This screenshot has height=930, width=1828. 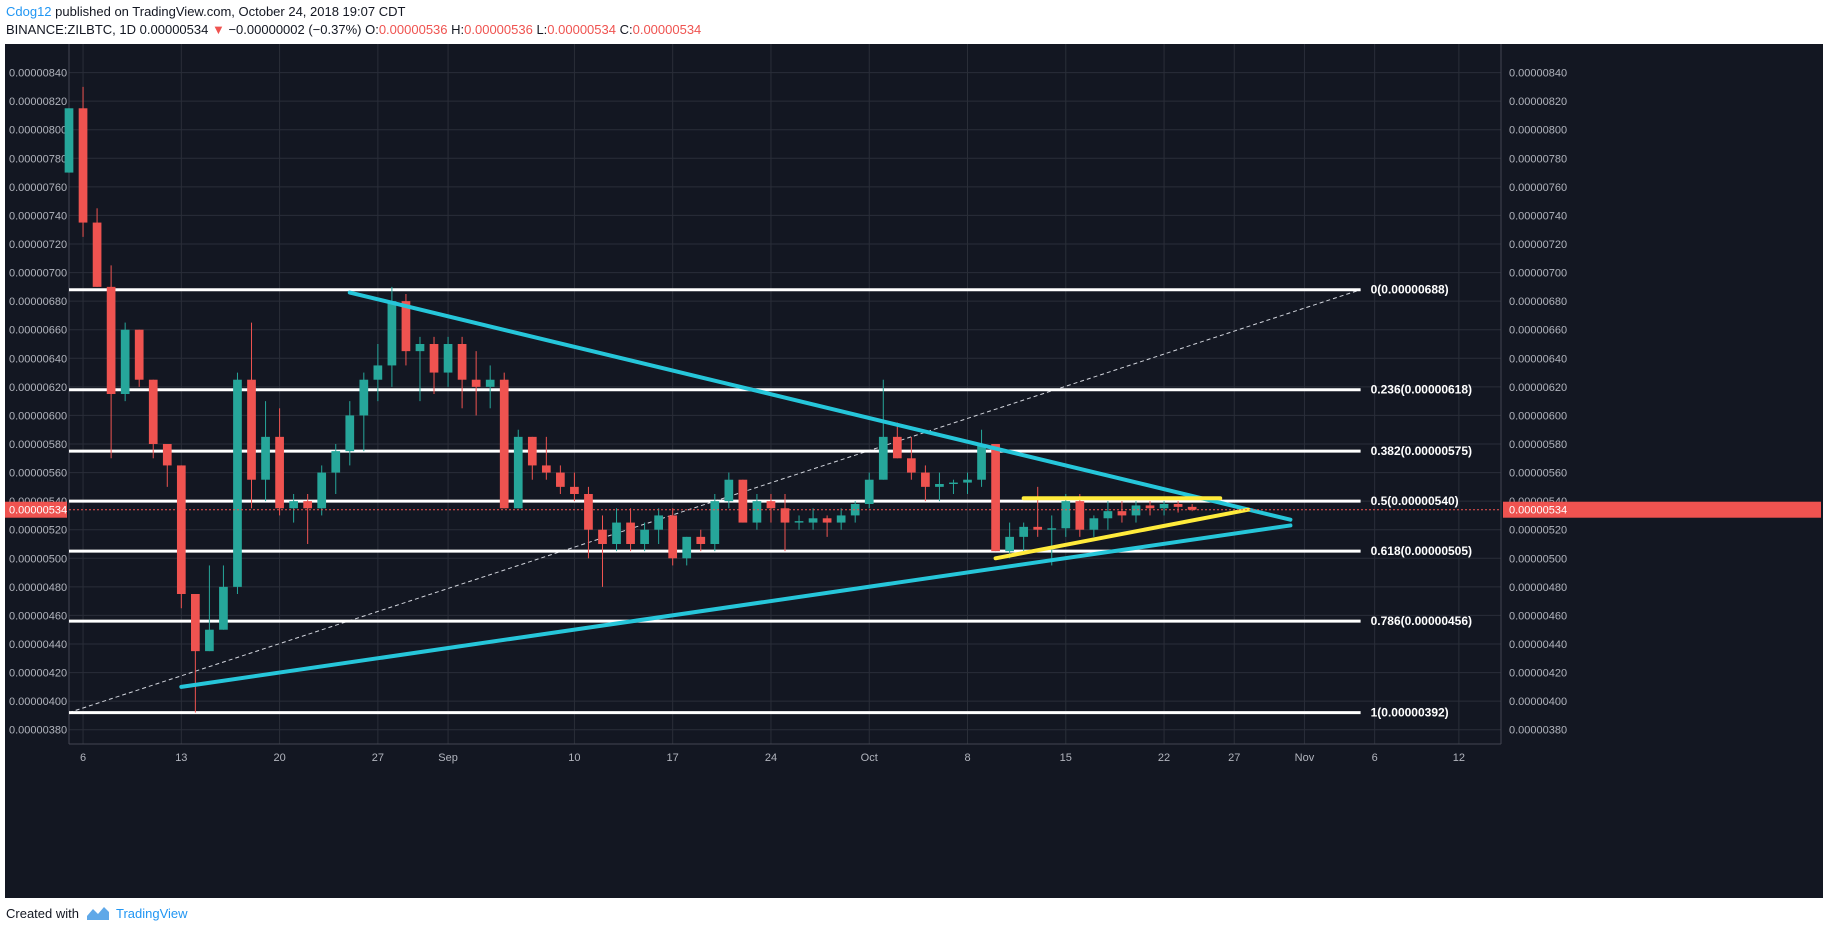 What do you see at coordinates (38, 616) in the screenshot?
I see `y-tick-label-left: 0.00000460` at bounding box center [38, 616].